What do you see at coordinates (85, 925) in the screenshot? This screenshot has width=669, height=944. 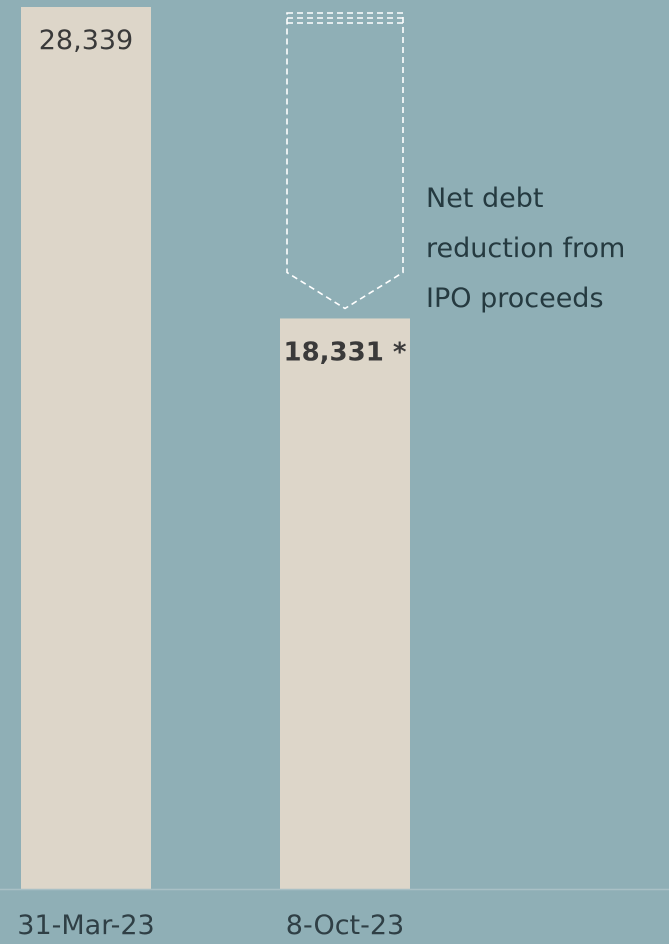 I see `category-label-31-mar-23: 31-Mar-23` at bounding box center [85, 925].